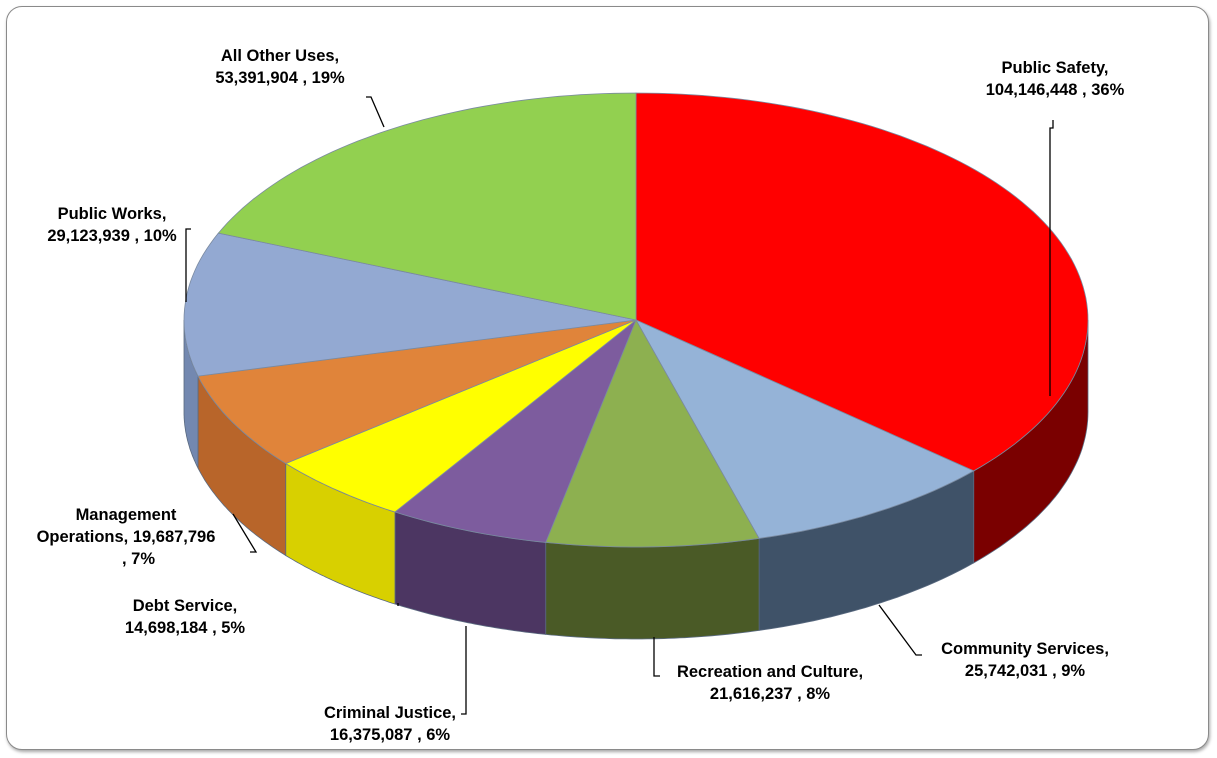 This screenshot has width=1217, height=758. Describe the element at coordinates (427, 206) in the screenshot. I see `slice-all-other-uses` at that location.